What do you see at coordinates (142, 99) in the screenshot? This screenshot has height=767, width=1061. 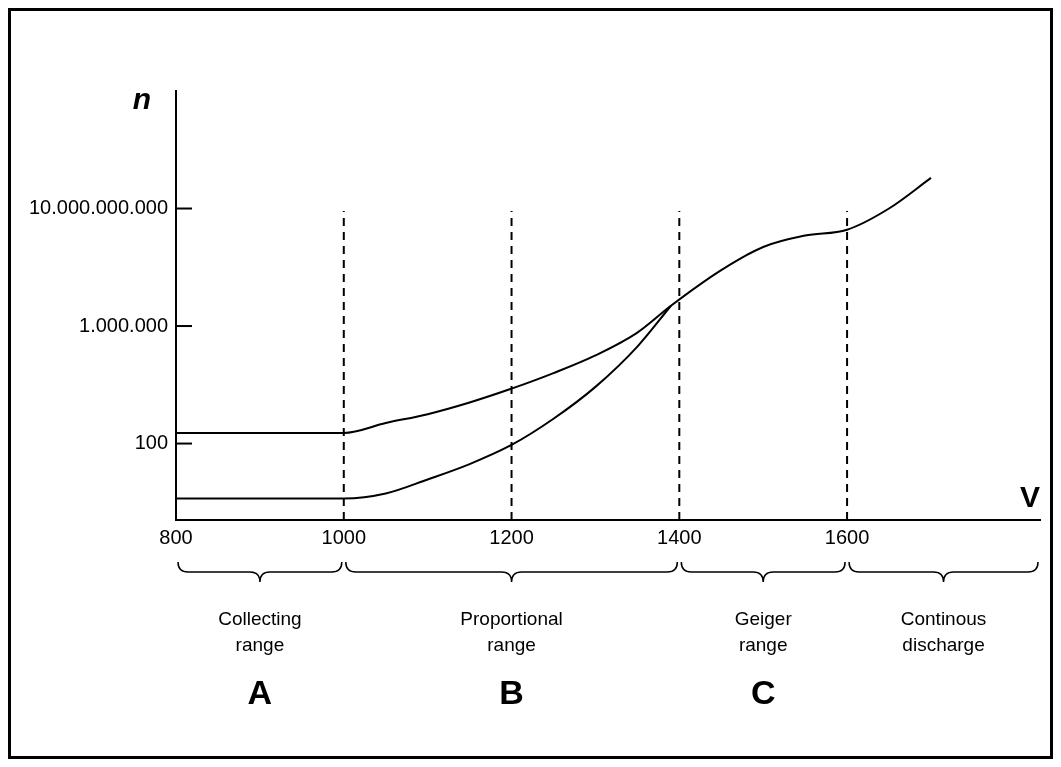 I see `y-axis-title: n` at bounding box center [142, 99].